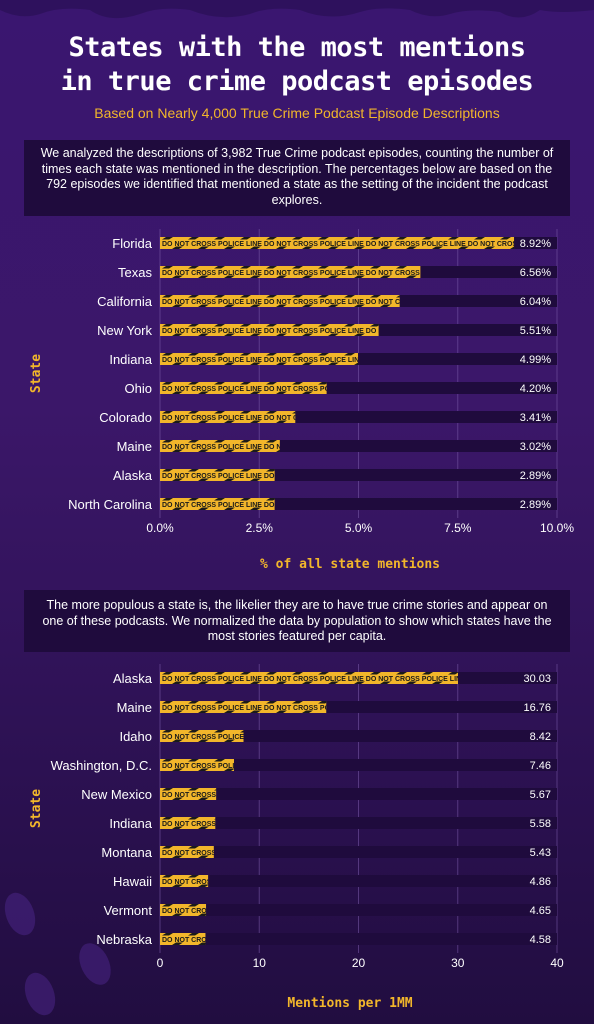 The image size is (594, 1024). What do you see at coordinates (540, 882) in the screenshot?
I see `value-label: 4.86` at bounding box center [540, 882].